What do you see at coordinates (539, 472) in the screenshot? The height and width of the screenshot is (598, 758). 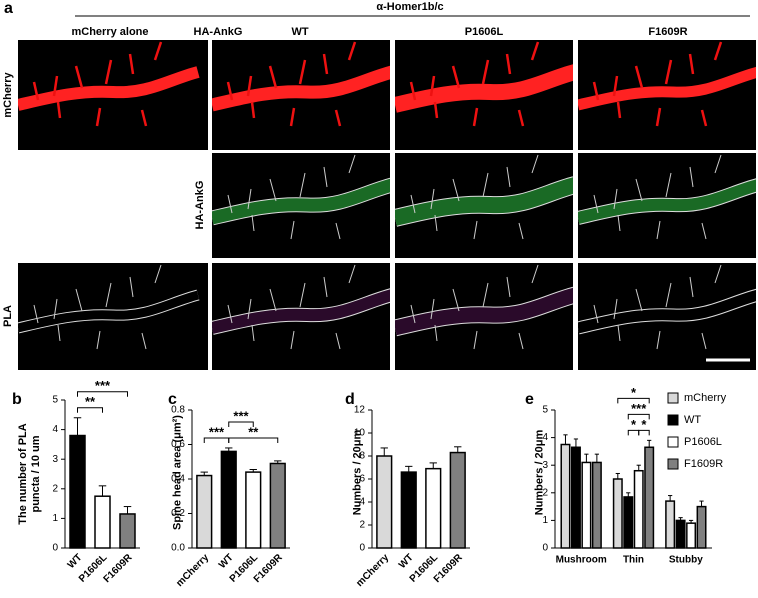 I see `y-axis-label: Numbers / 20μm` at bounding box center [539, 472].